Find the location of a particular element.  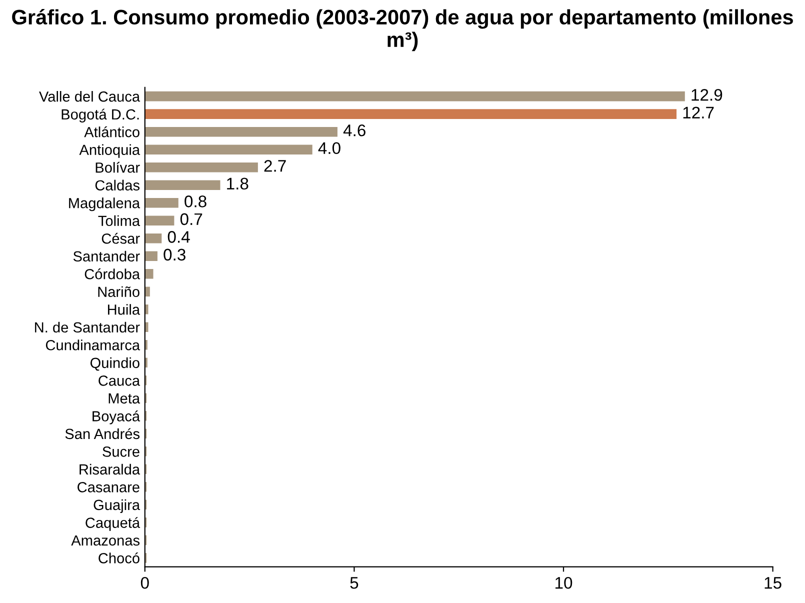

y-tick-label: Magdalena is located at coordinates (104, 205).